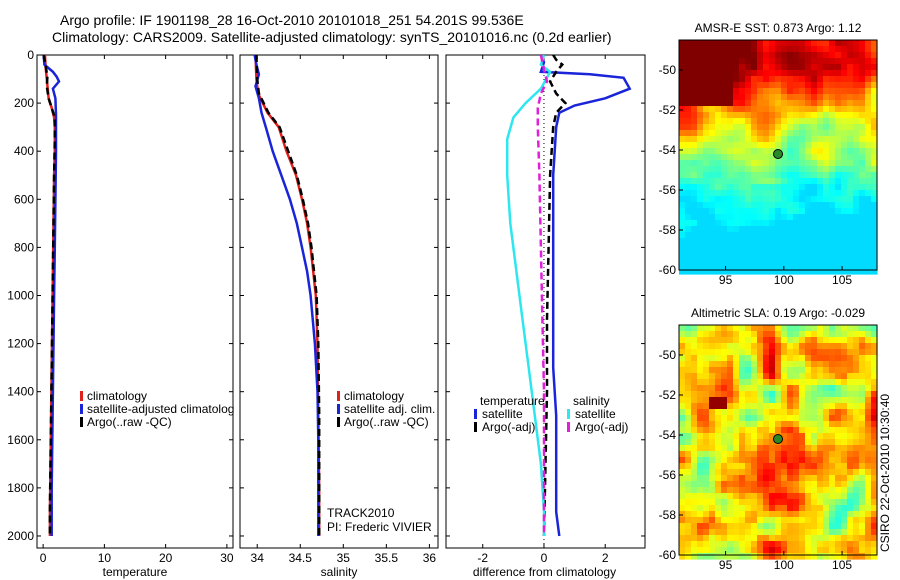  Describe the element at coordinates (301, 558) in the screenshot. I see `x-tick-label: 34.5` at that location.